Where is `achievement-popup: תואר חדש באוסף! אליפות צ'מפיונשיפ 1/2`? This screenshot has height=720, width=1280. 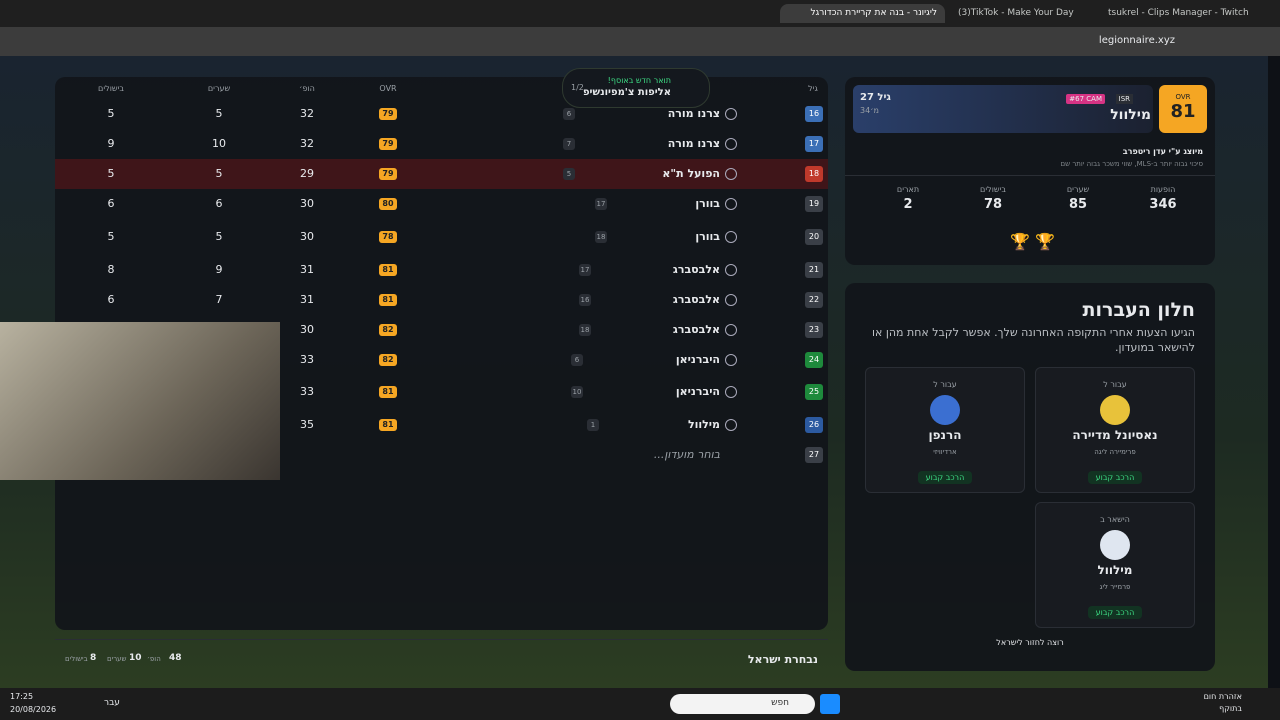
achievement-popup: תואר חדש באוסף! אליפות צ'מפיונשיפ 1/2 is located at coordinates (636, 88).